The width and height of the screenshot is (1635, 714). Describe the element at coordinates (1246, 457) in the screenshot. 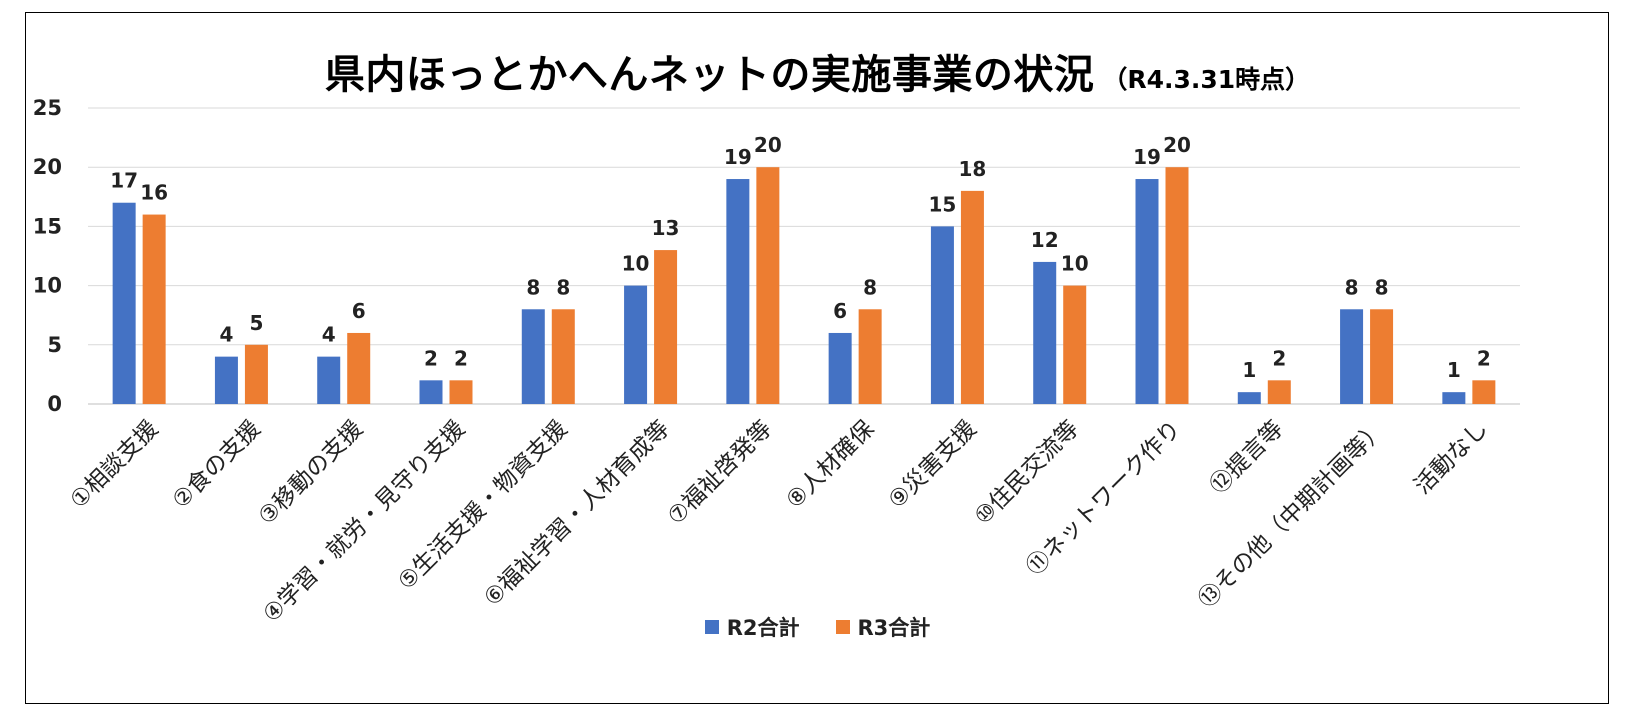

I see `category-label: ⑫提言等` at that location.